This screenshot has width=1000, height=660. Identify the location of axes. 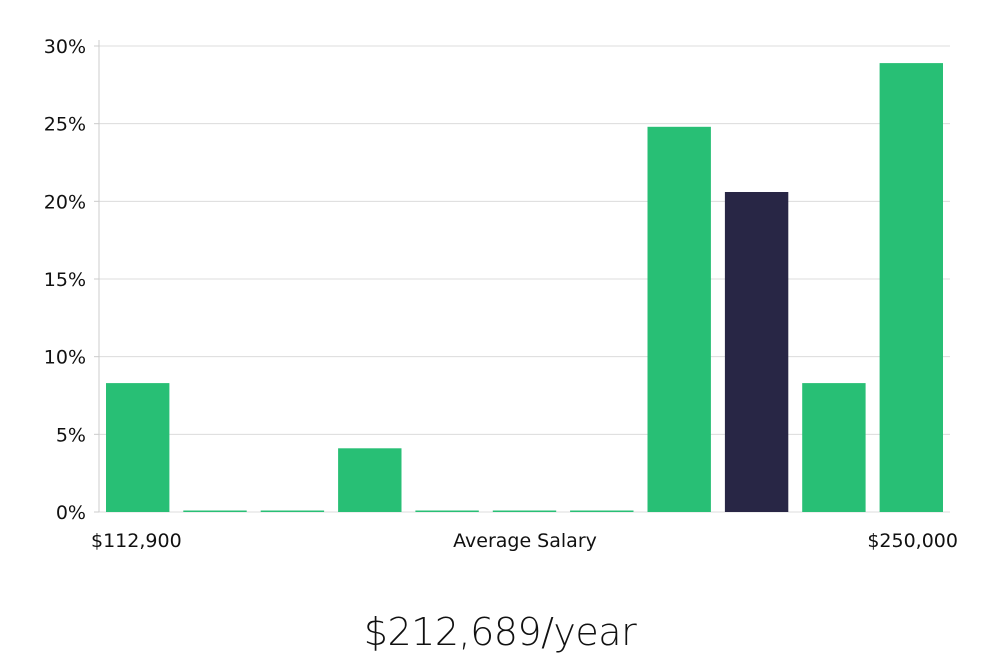
(97, 276).